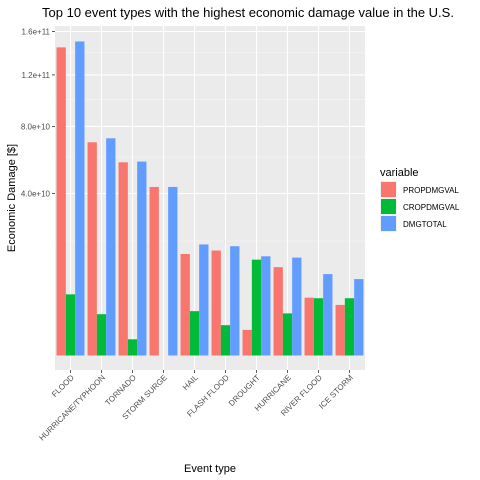 The width and height of the screenshot is (480, 480). Describe the element at coordinates (190, 382) in the screenshot. I see `x-tick-label: HAIL` at that location.